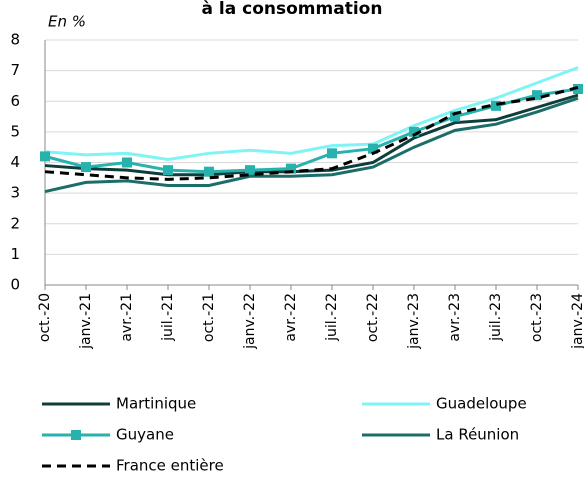  What do you see at coordinates (455, 317) in the screenshot?
I see `x-tick-label: avr.-23` at bounding box center [455, 317].